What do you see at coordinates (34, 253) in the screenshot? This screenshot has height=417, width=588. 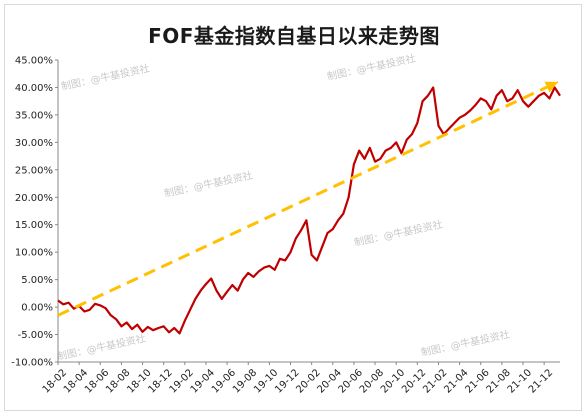 I see `y-tick-label: 10.00%` at bounding box center [34, 253].